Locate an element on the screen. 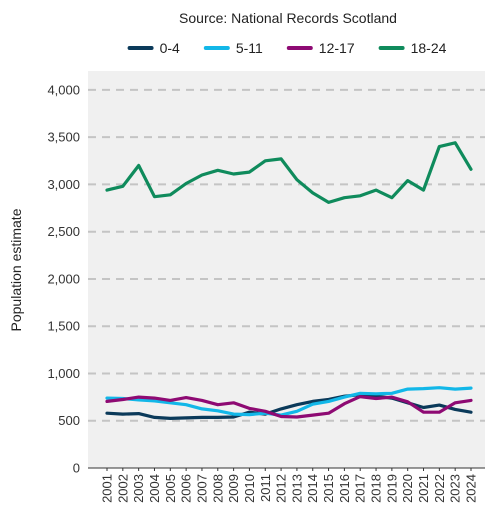 This screenshot has width=485, height=506. y-tick-label: 500 is located at coordinates (69, 420).